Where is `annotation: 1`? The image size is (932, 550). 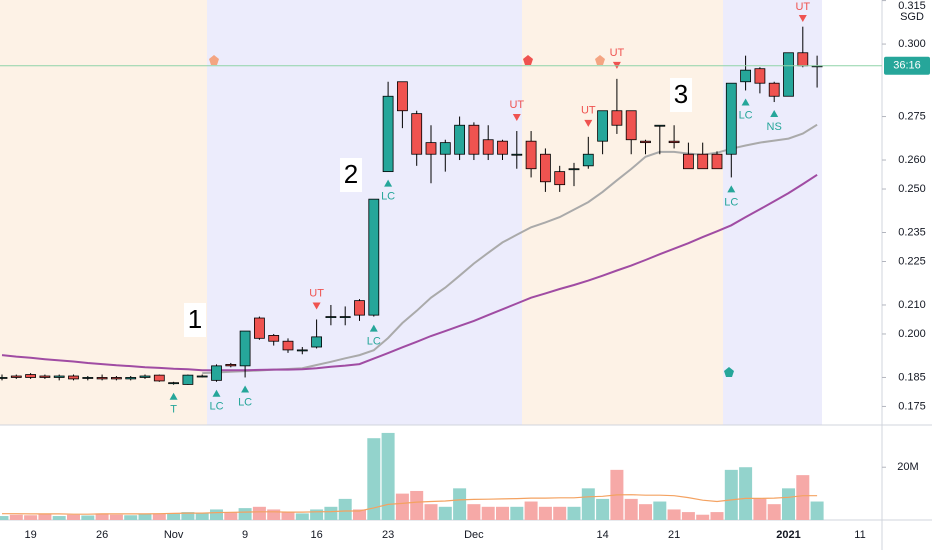 annotation: 1 is located at coordinates (195, 319).